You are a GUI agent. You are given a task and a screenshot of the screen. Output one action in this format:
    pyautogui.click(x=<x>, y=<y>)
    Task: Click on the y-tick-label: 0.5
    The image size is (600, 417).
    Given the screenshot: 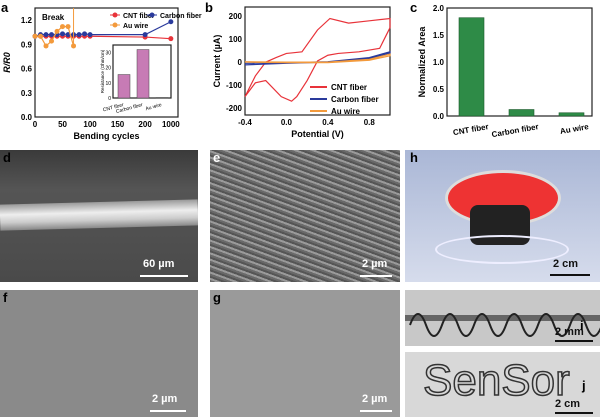 What is the action you would take?
    pyautogui.click(x=439, y=89)
    